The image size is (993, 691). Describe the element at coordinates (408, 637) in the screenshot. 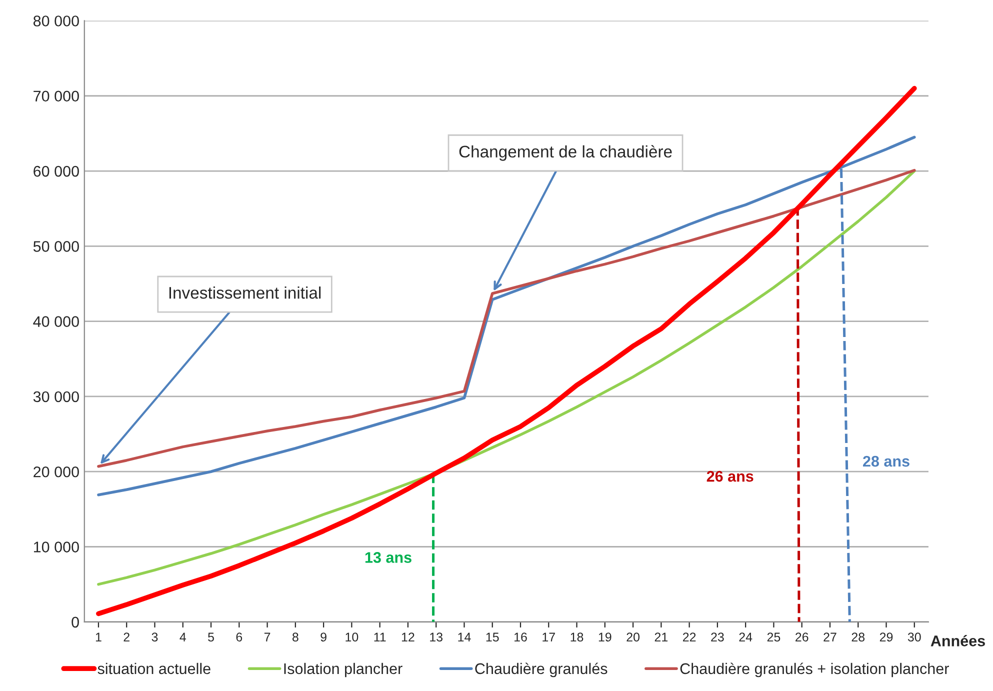

I see `x-tick-label: 12` at that location.